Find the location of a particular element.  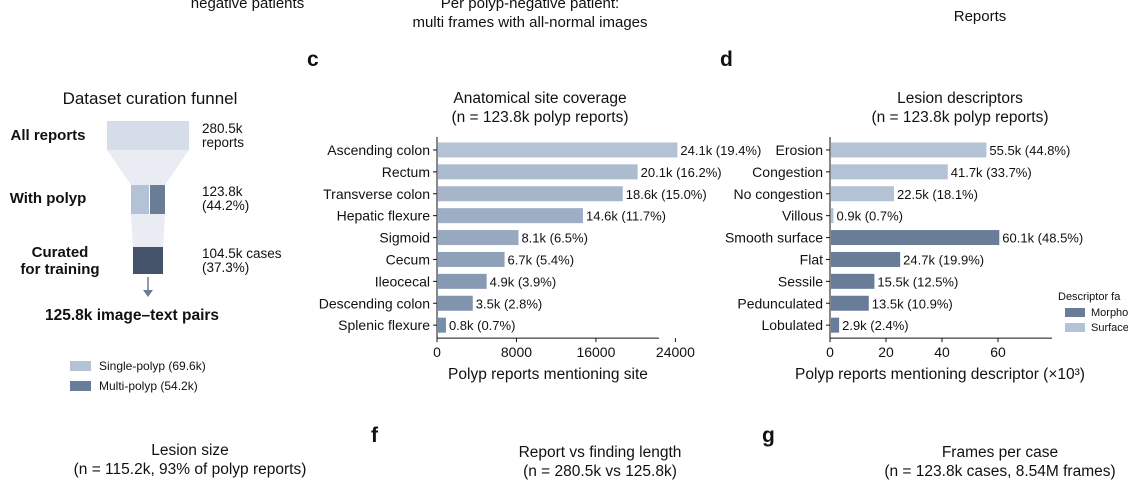

funnel-label-all-reports-text: All reports is located at coordinates (48, 135).